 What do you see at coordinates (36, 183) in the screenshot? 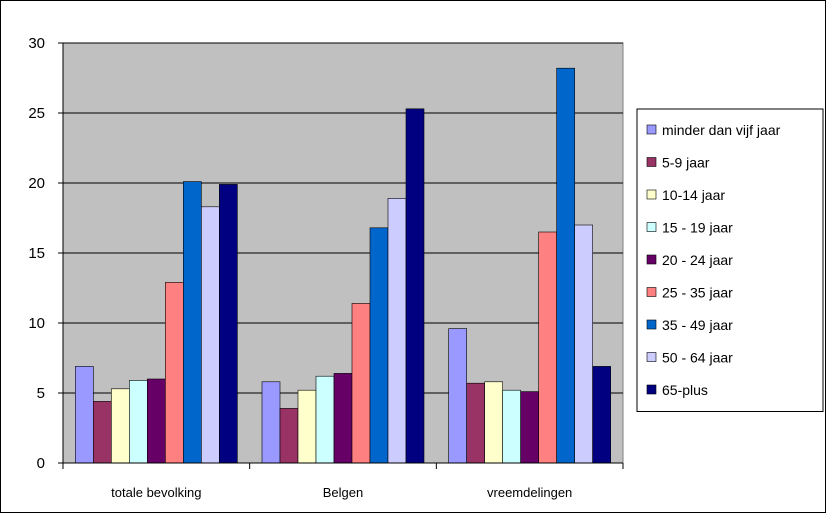
I see `y-tick-label: 20` at bounding box center [36, 183].